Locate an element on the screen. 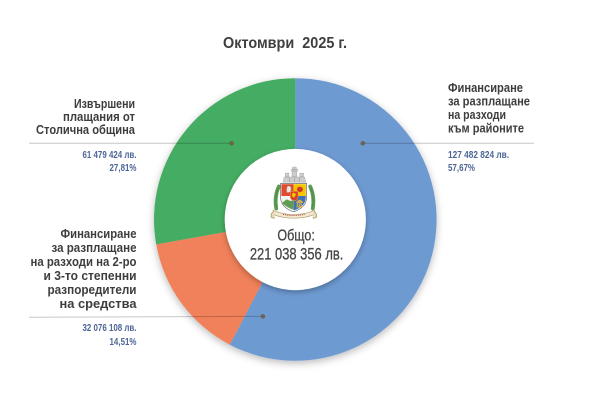 The image size is (600, 400). svg-text: към районите is located at coordinates (486, 129).